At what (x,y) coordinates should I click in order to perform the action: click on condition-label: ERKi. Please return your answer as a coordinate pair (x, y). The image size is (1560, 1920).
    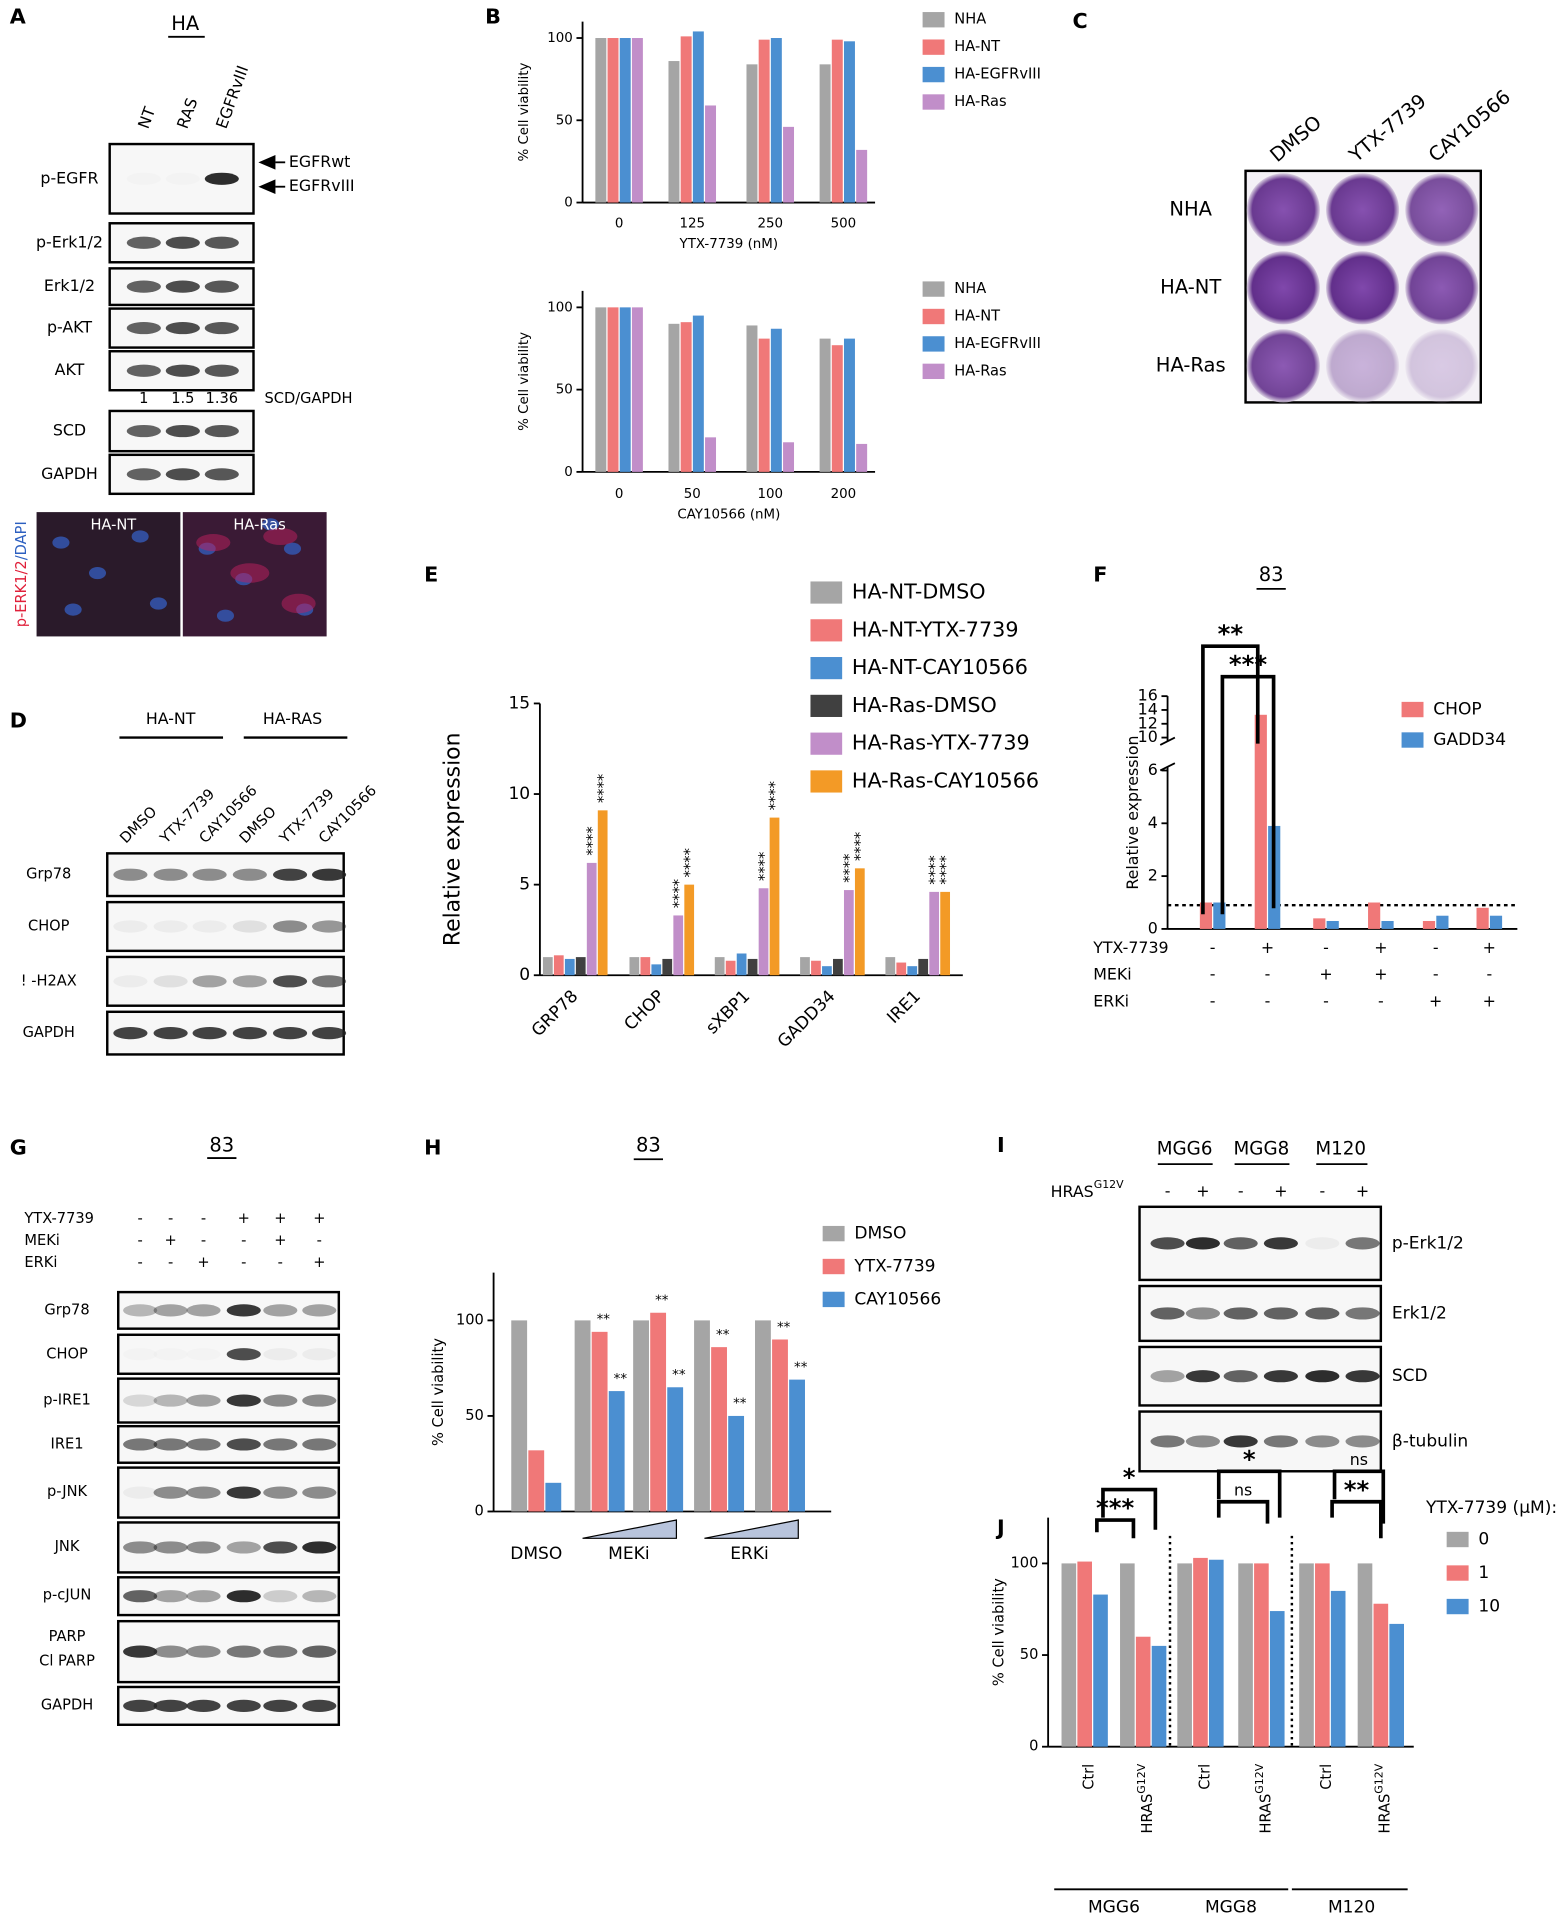
    Looking at the image, I should click on (40, 1262).